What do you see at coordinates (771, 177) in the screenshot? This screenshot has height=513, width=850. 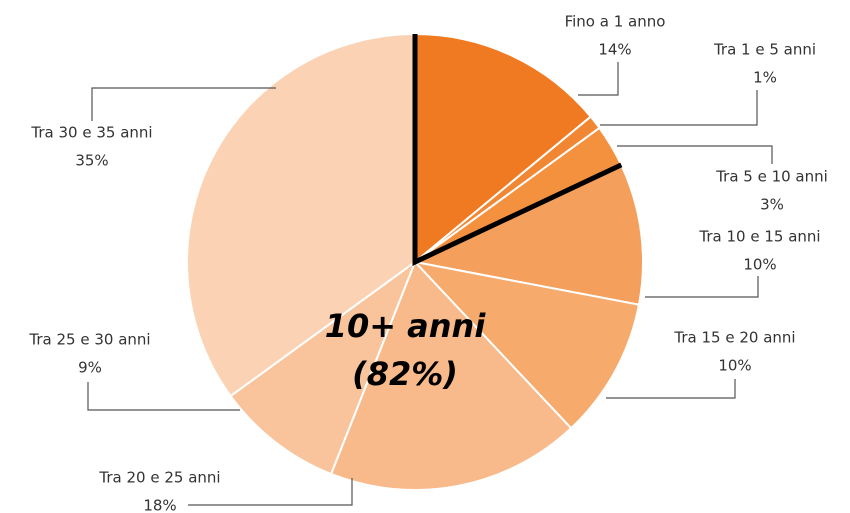 I see `slice-label: Tra 5 e 10 anni` at bounding box center [771, 177].